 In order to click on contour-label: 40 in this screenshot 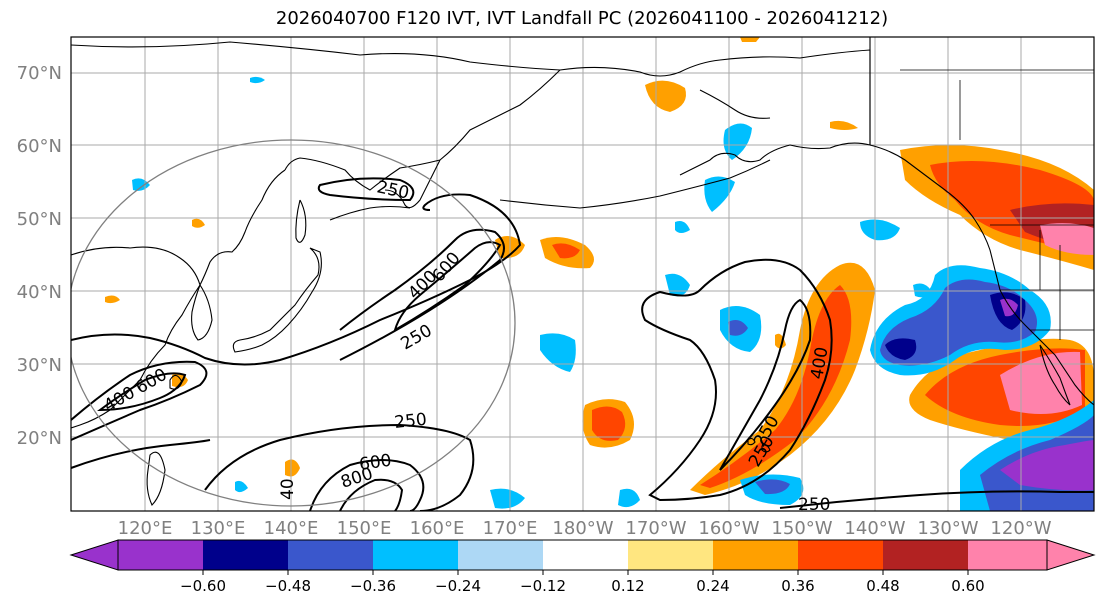, I will do `click(288, 489)`.